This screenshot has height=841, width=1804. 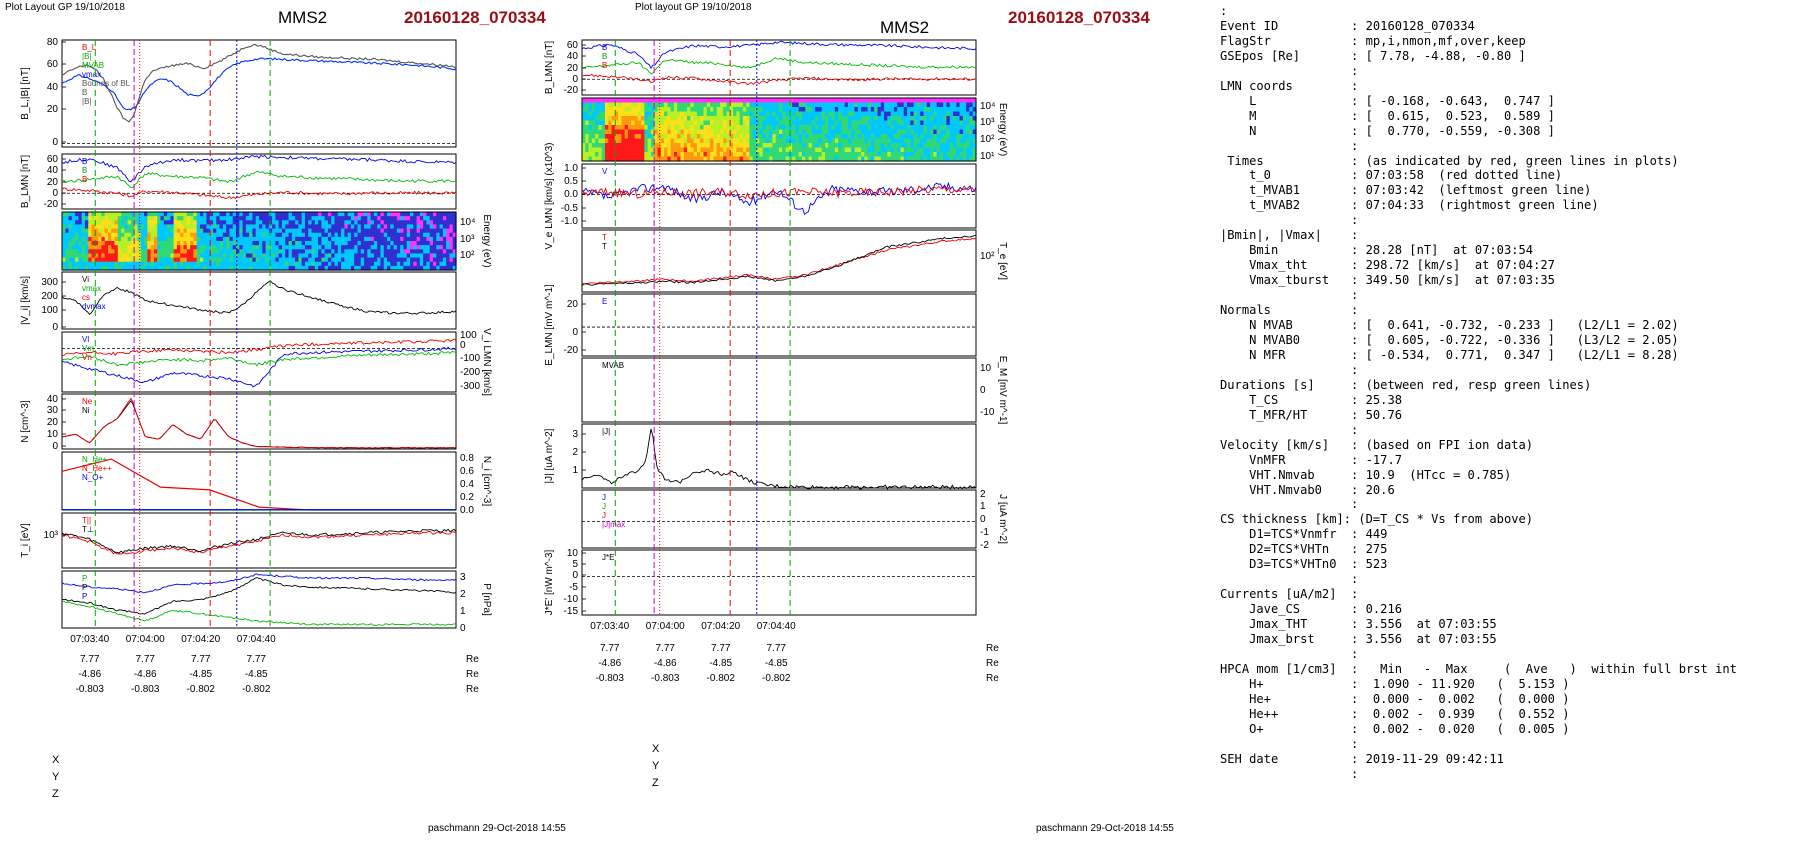 What do you see at coordinates (84, 587) in the screenshot?
I see `legend-entry: P` at bounding box center [84, 587].